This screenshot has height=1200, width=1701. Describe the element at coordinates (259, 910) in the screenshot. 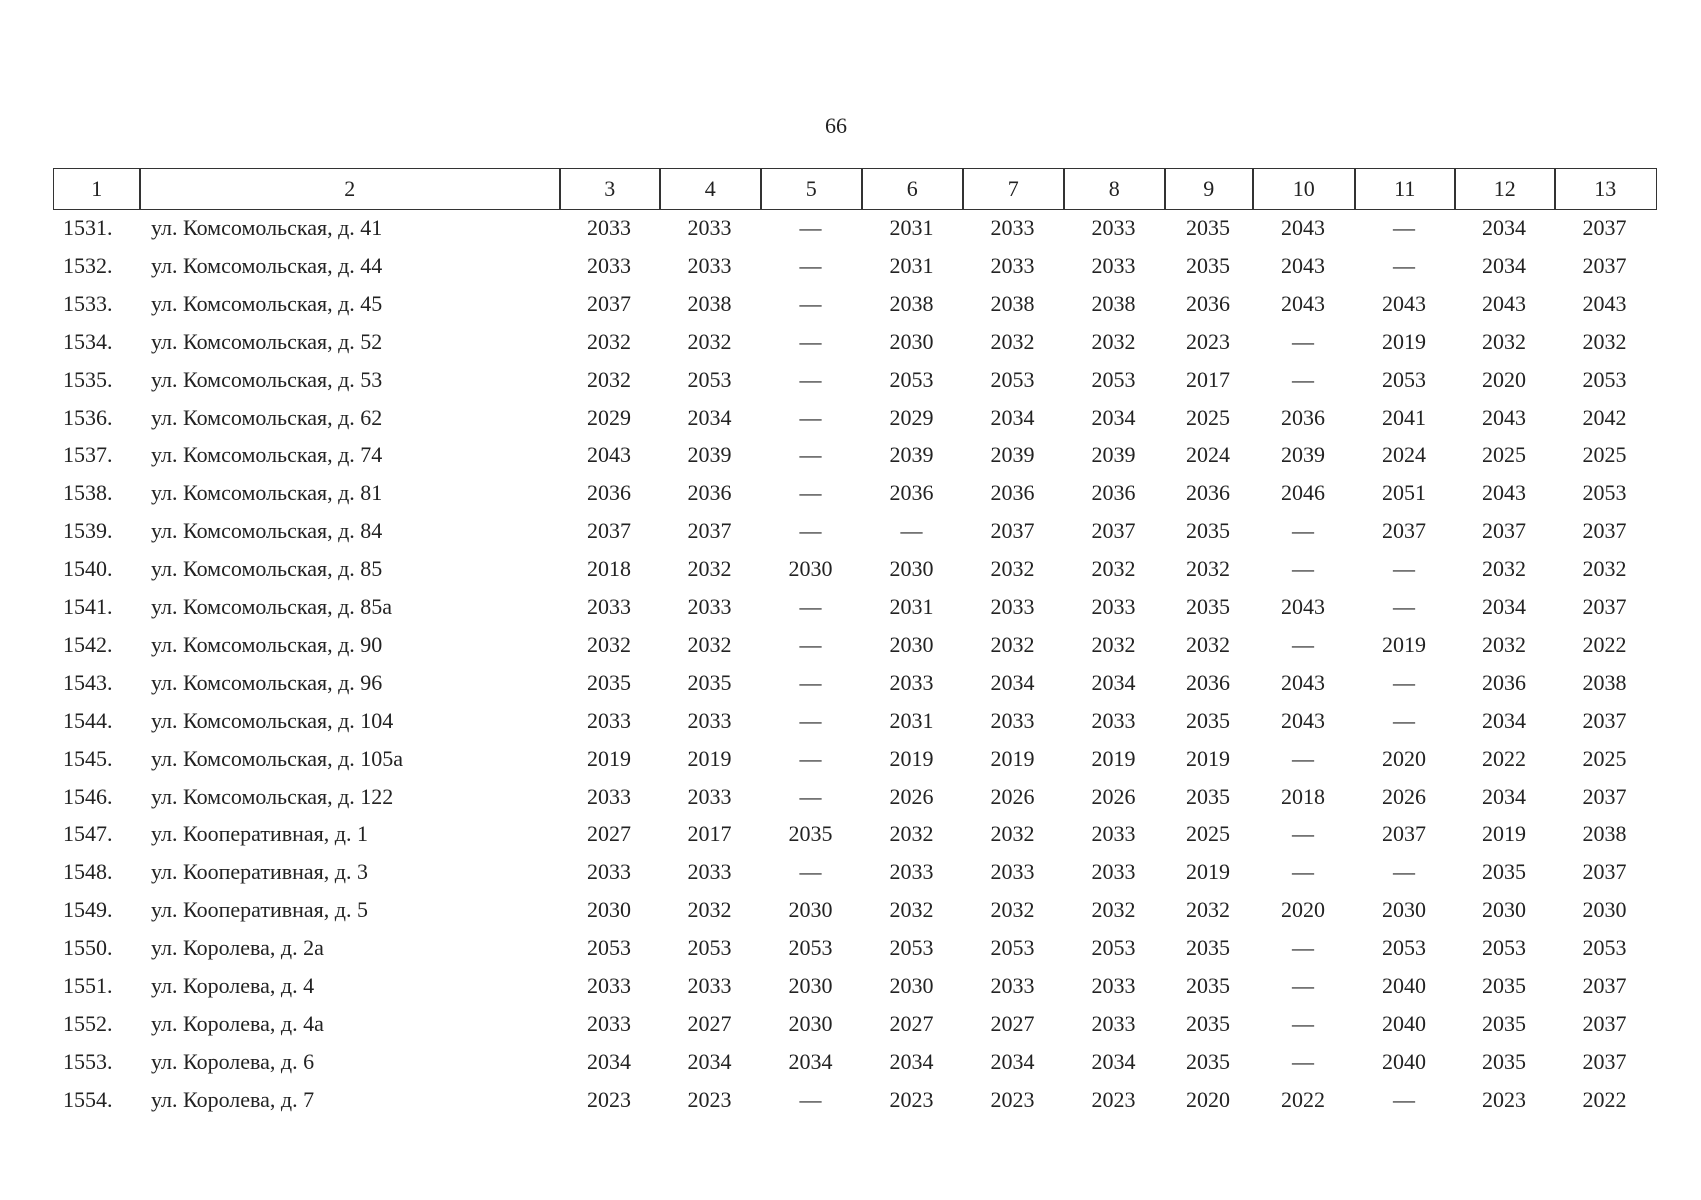

I see `address: ул. Кооперативная, д. 5` at that location.